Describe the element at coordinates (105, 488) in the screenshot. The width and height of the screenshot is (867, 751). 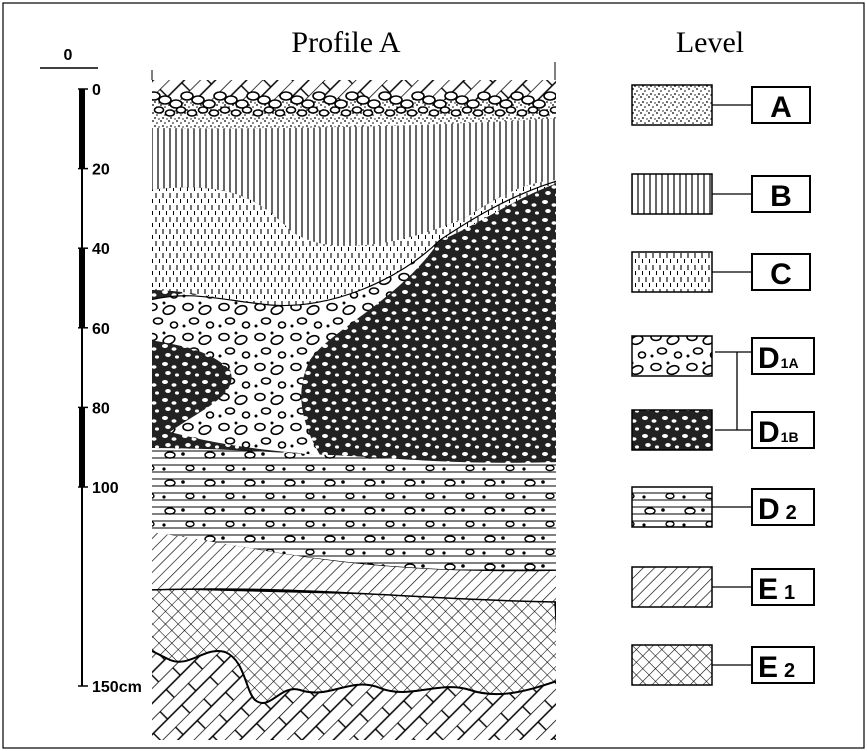
I see `scale-tick-label: 100` at that location.